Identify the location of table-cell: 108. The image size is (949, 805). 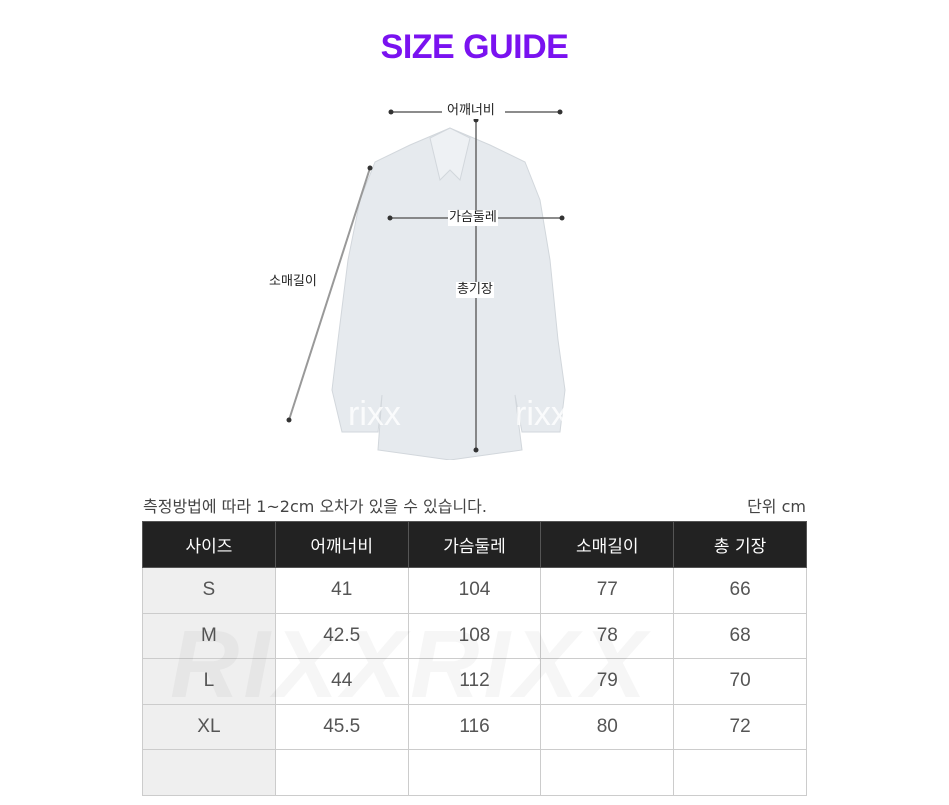
(474, 635).